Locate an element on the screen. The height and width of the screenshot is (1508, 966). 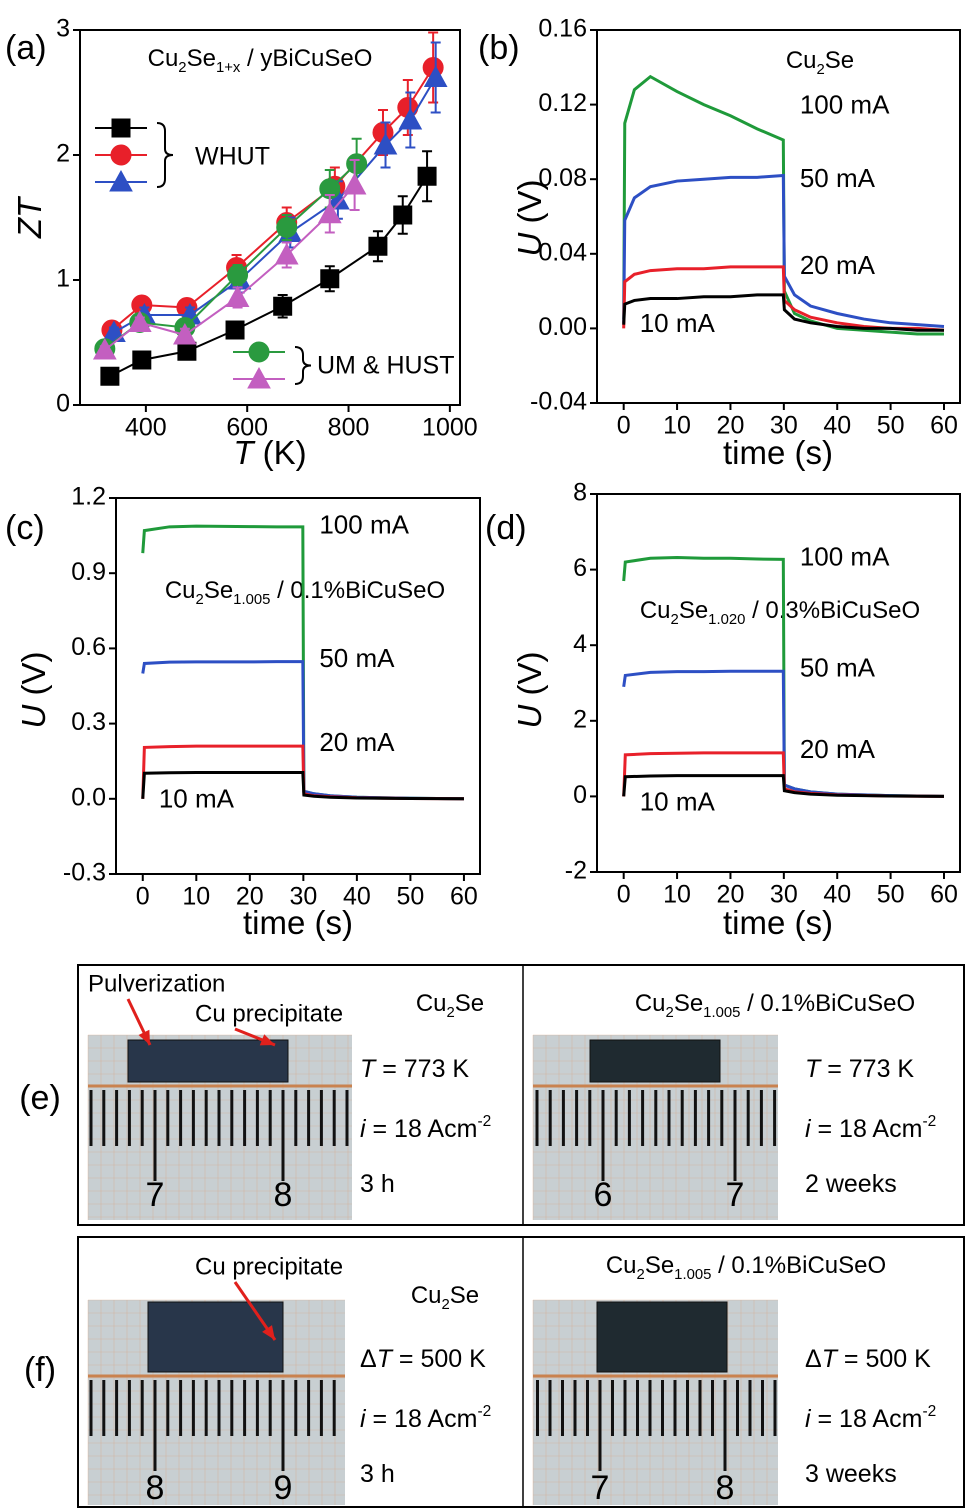
text-part: = 18 Acm is located at coordinates (867, 1129).